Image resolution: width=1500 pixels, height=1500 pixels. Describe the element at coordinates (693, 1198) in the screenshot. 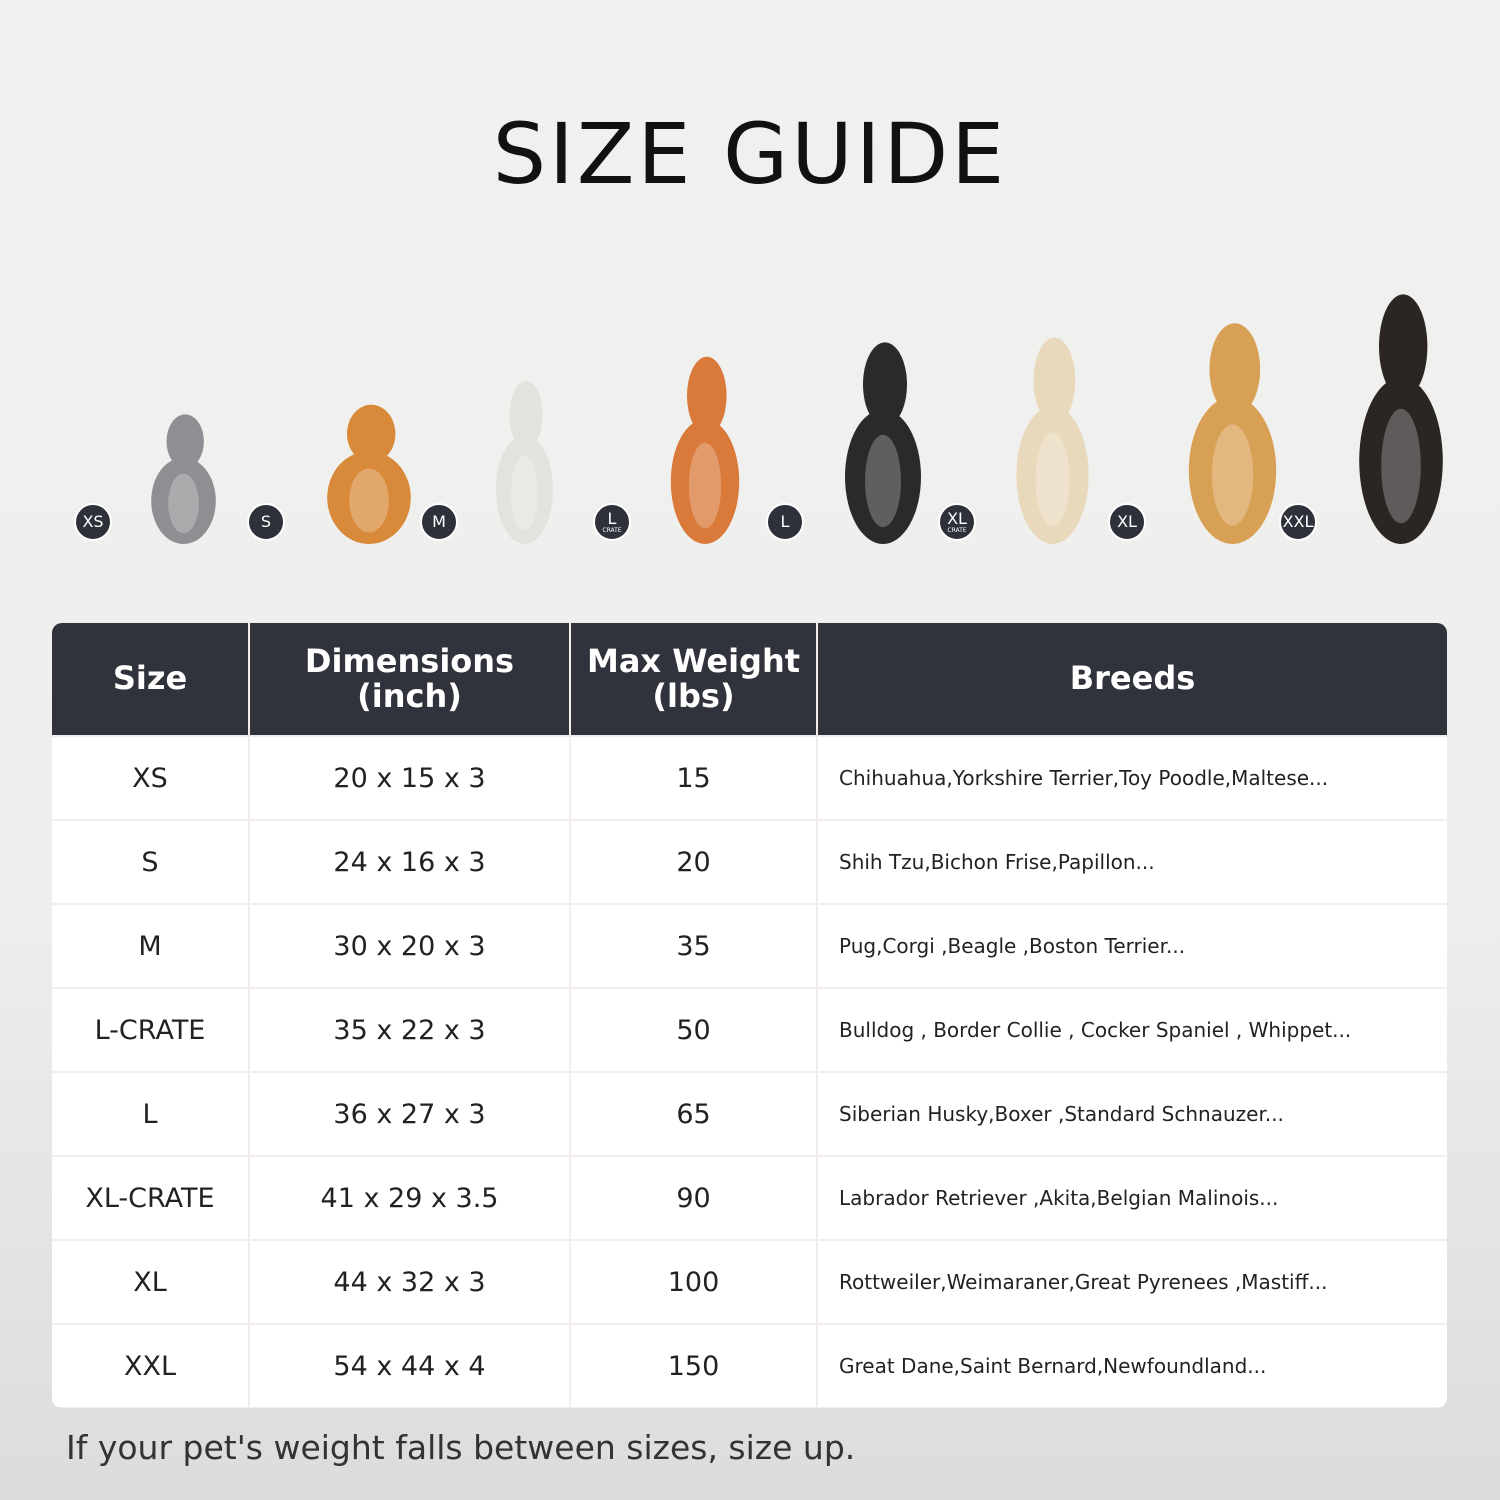

I see `max-weight-cell: 90` at that location.